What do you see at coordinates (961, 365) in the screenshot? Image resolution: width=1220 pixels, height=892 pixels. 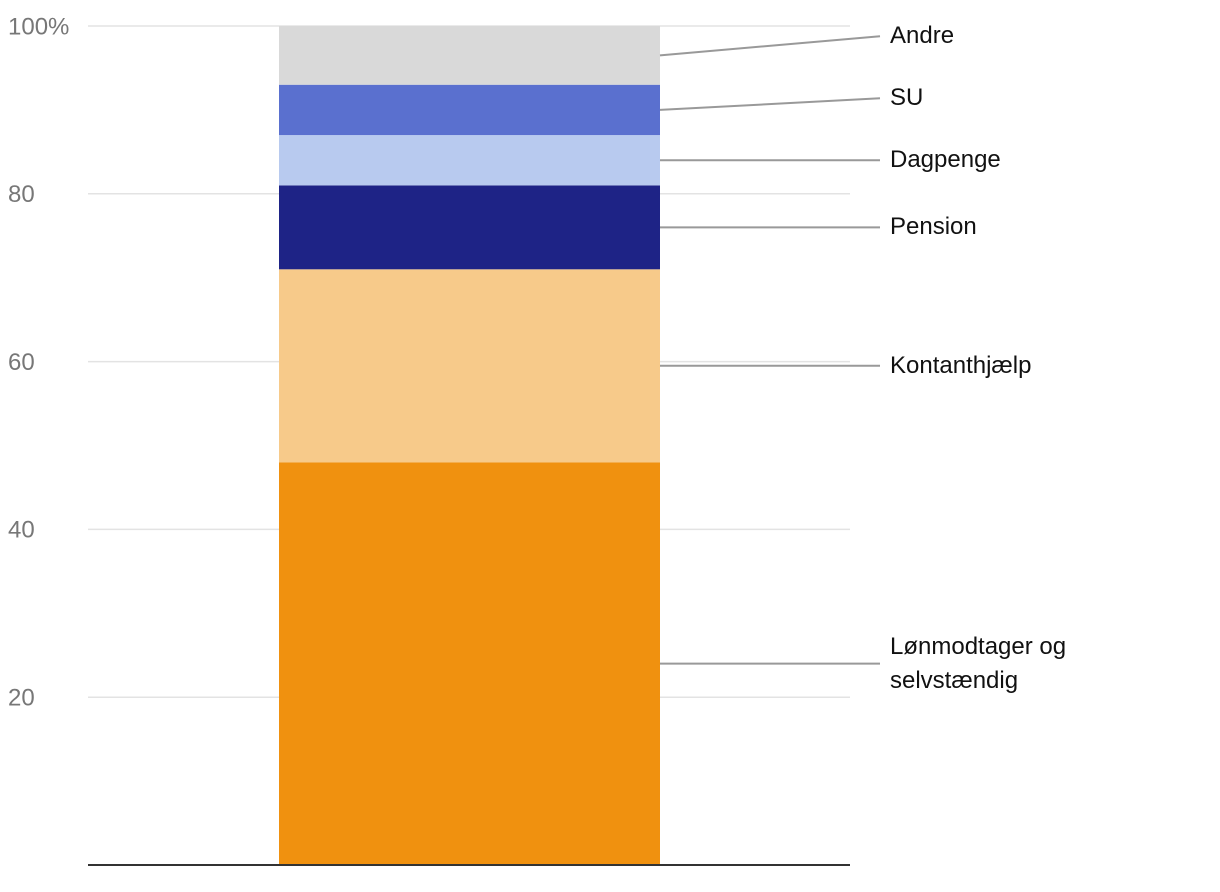 I see `legend-label: Kontanthjælp` at bounding box center [961, 365].